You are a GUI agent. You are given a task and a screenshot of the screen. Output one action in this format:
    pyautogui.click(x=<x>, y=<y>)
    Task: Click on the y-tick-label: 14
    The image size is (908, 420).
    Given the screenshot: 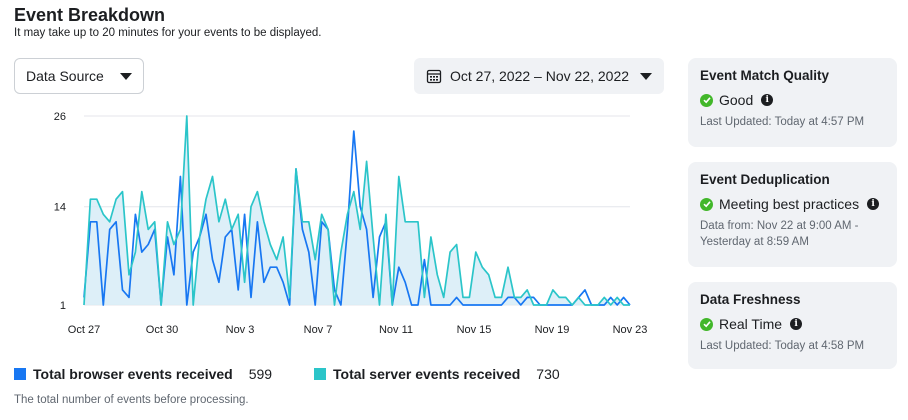 What is the action you would take?
    pyautogui.click(x=60, y=208)
    